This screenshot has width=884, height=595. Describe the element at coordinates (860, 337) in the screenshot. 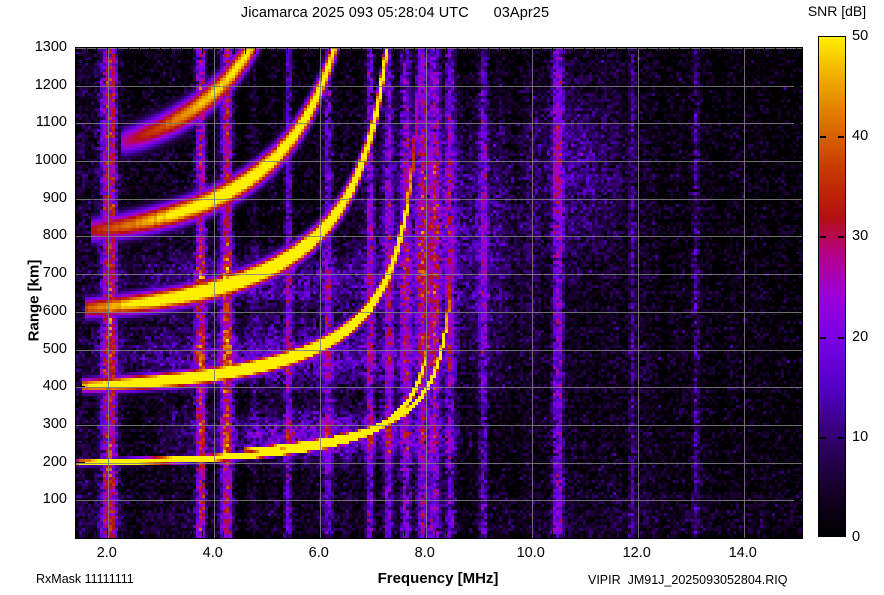

I see `colorbar-tick-label: 20` at that location.